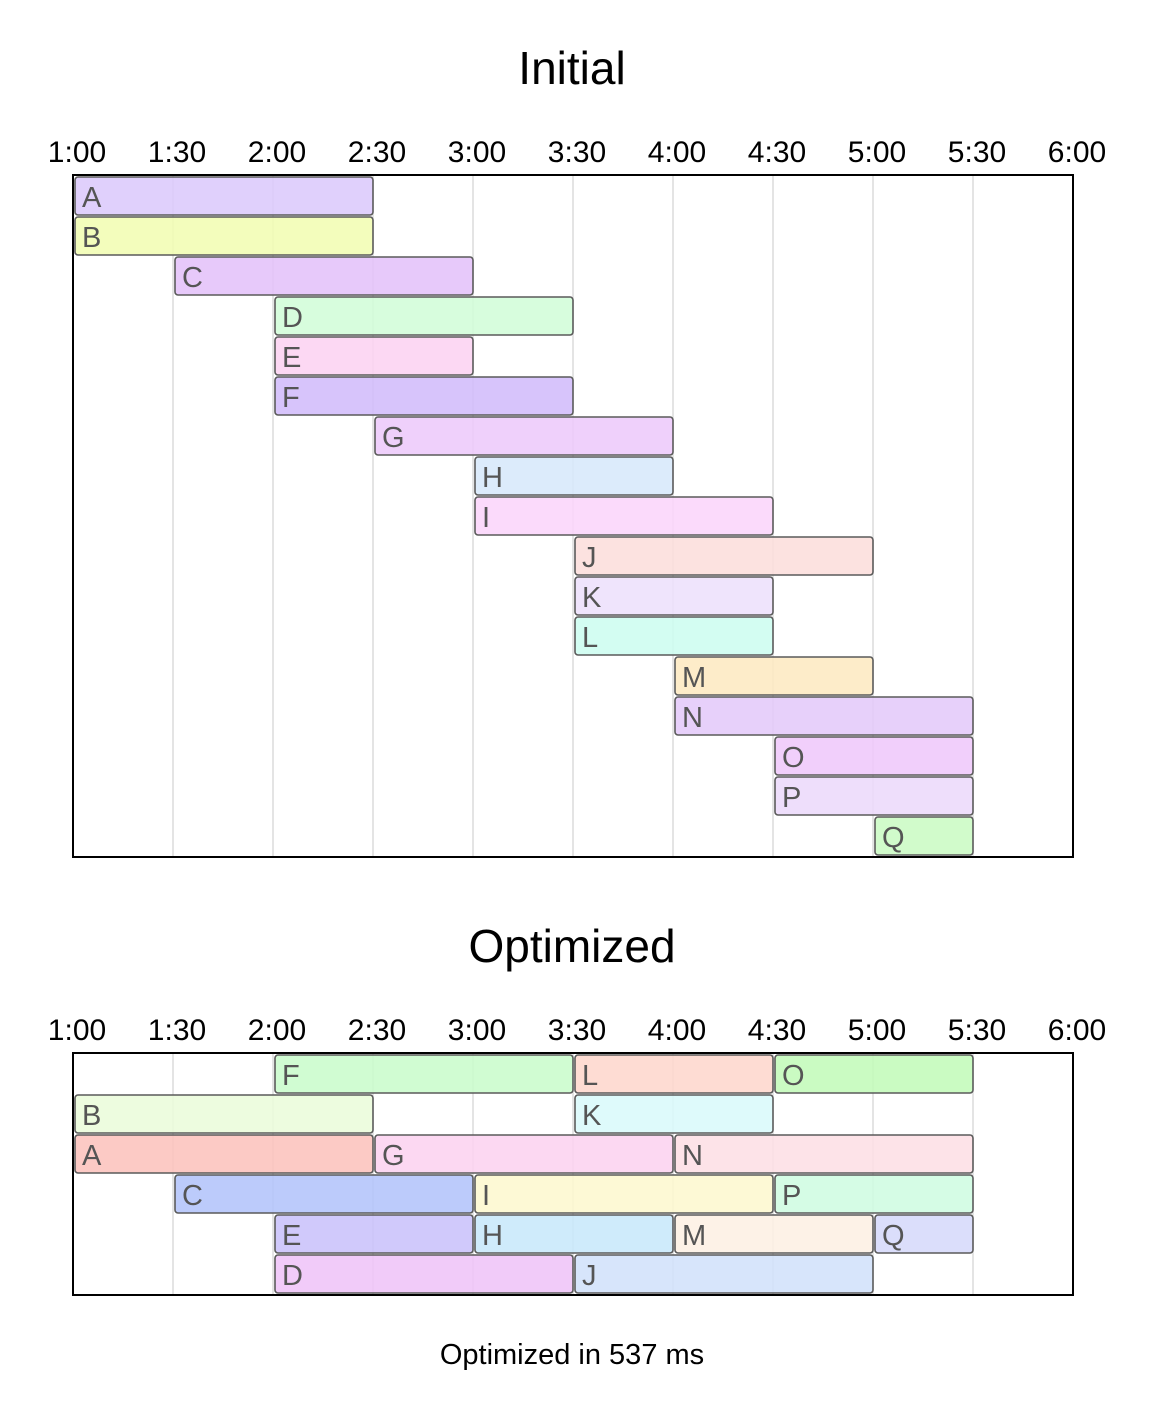  I want to click on task-label: C, so click(192, 1196).